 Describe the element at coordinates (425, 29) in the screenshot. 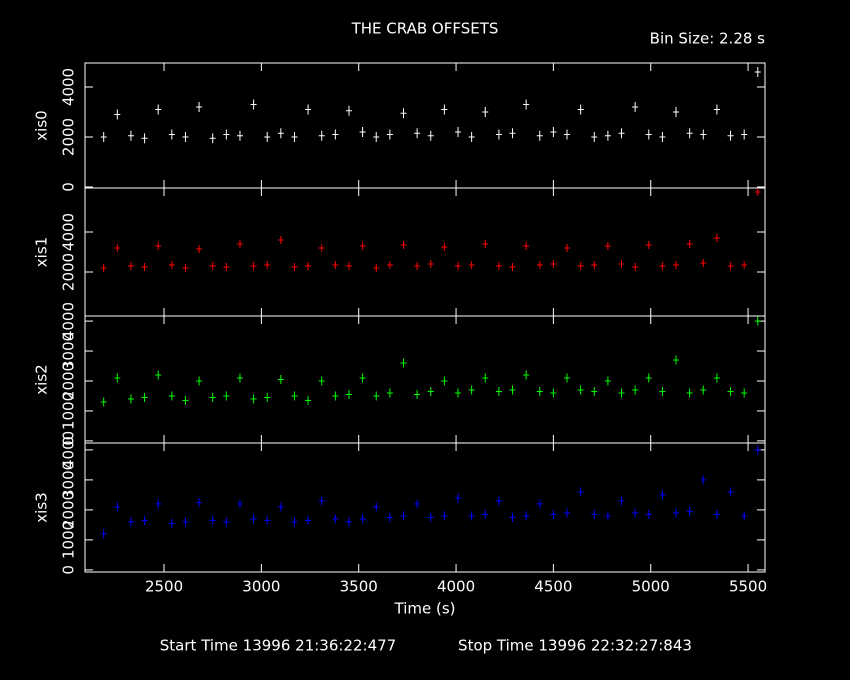

I see `chart-title: THE CRAB OFFSETS` at that location.